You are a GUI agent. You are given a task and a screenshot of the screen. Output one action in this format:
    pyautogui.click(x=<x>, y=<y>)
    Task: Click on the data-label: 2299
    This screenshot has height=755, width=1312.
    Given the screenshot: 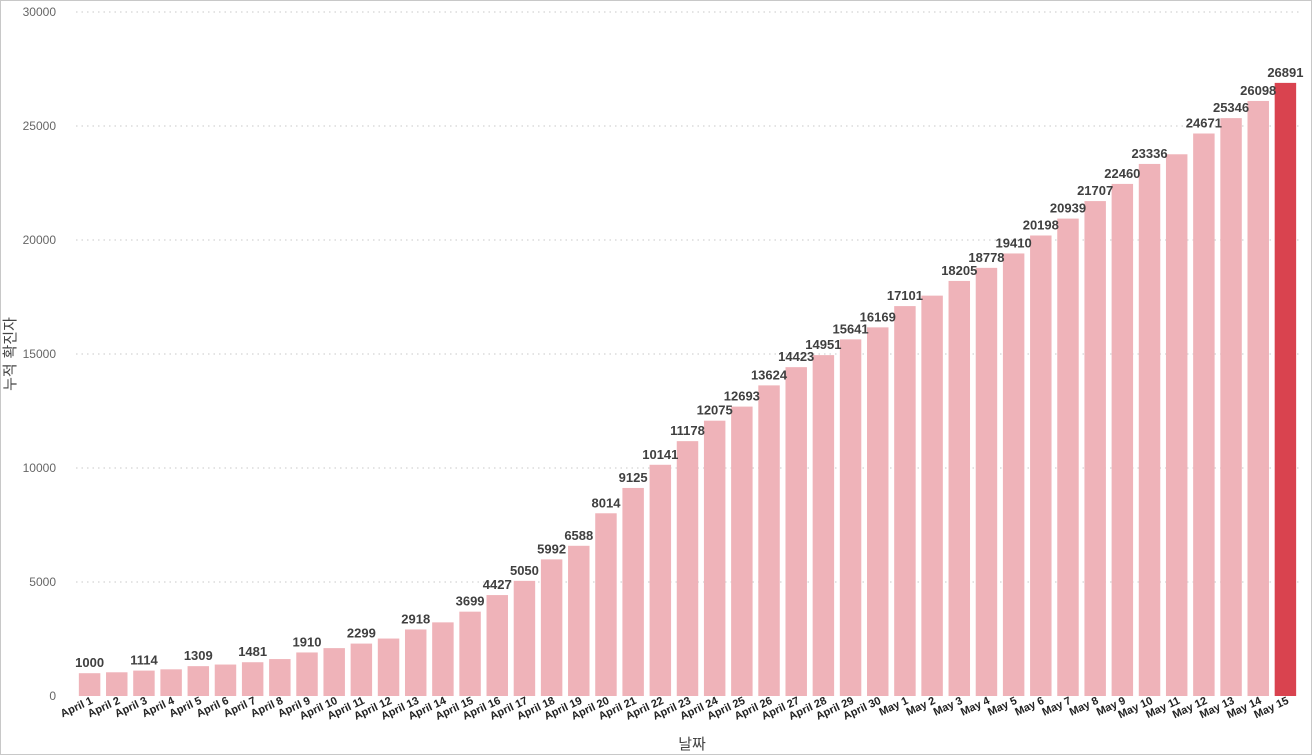 What is the action you would take?
    pyautogui.click(x=361, y=633)
    